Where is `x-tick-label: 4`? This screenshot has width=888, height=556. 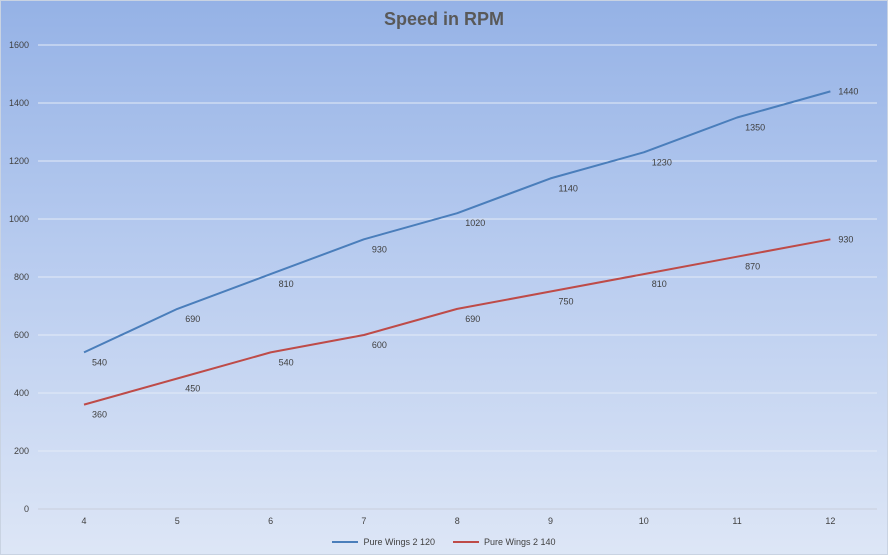 x-tick-label: 4 is located at coordinates (83, 521).